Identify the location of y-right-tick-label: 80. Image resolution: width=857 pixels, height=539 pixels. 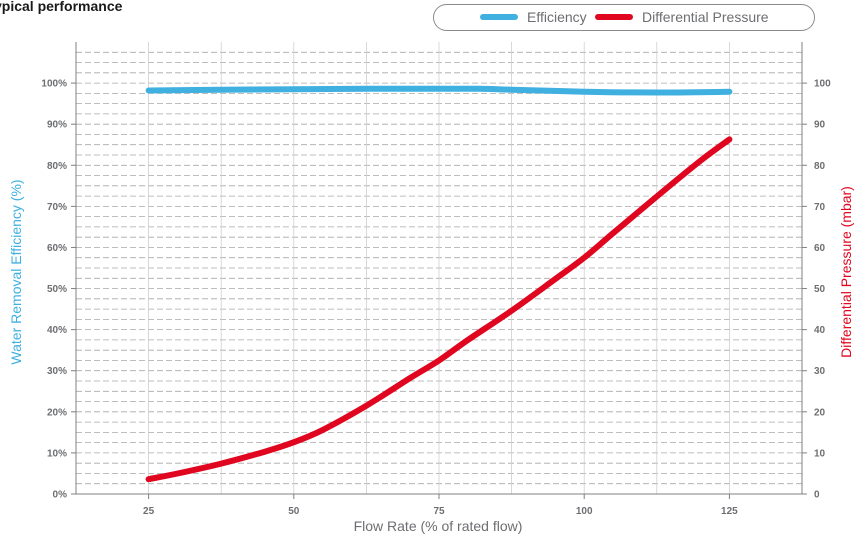
(820, 166).